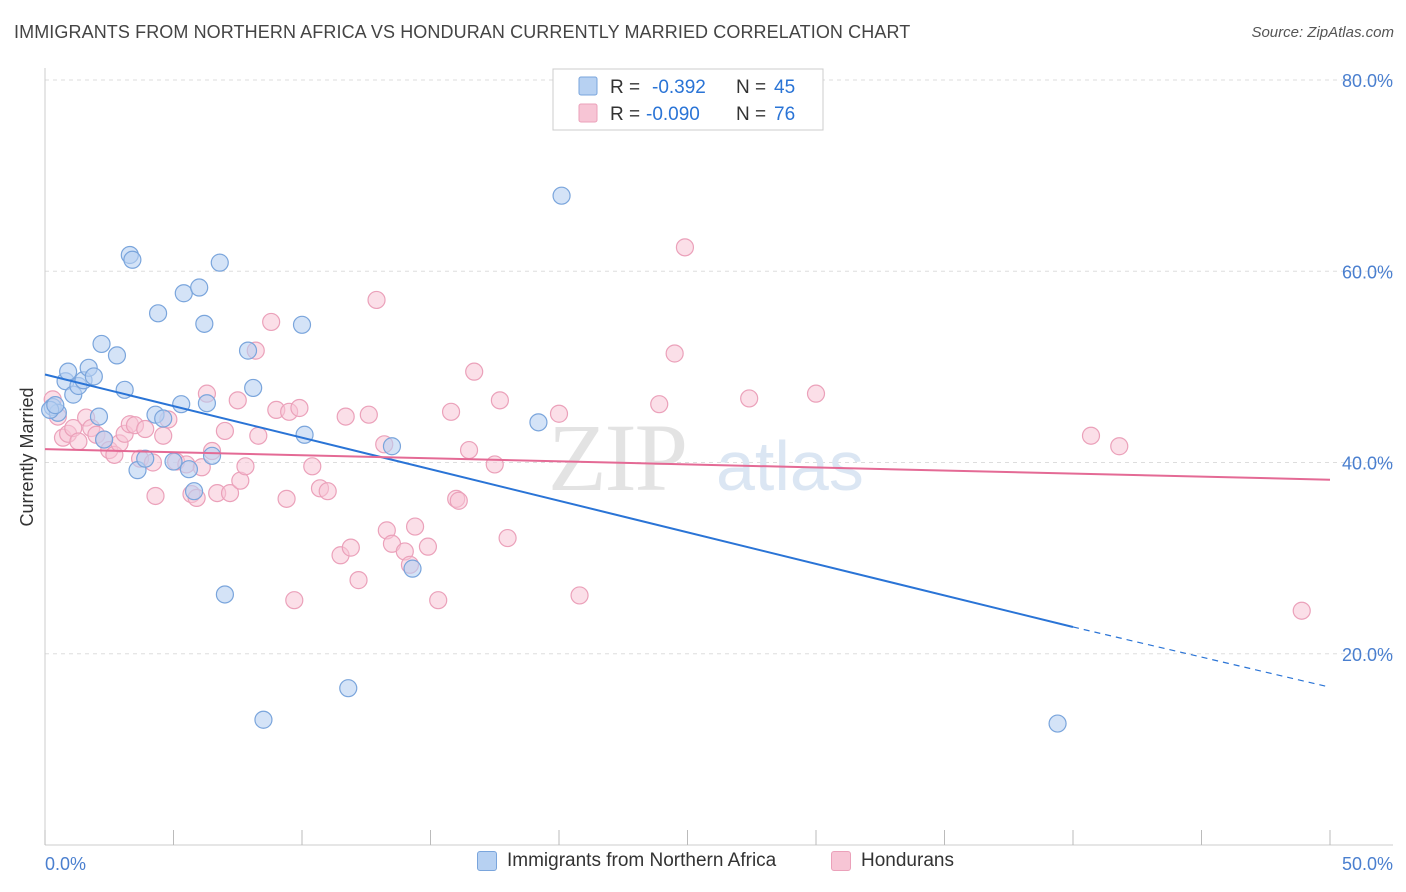 The image size is (1406, 892). I want to click on legend-r-label-2: R =, so click(625, 114).